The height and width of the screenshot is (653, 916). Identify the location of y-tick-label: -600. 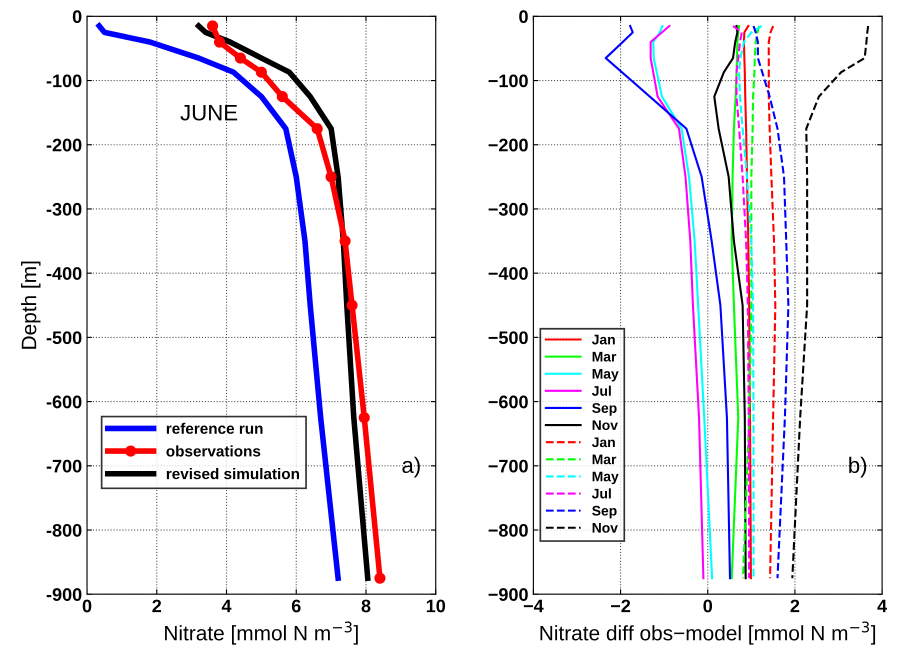
(64, 402).